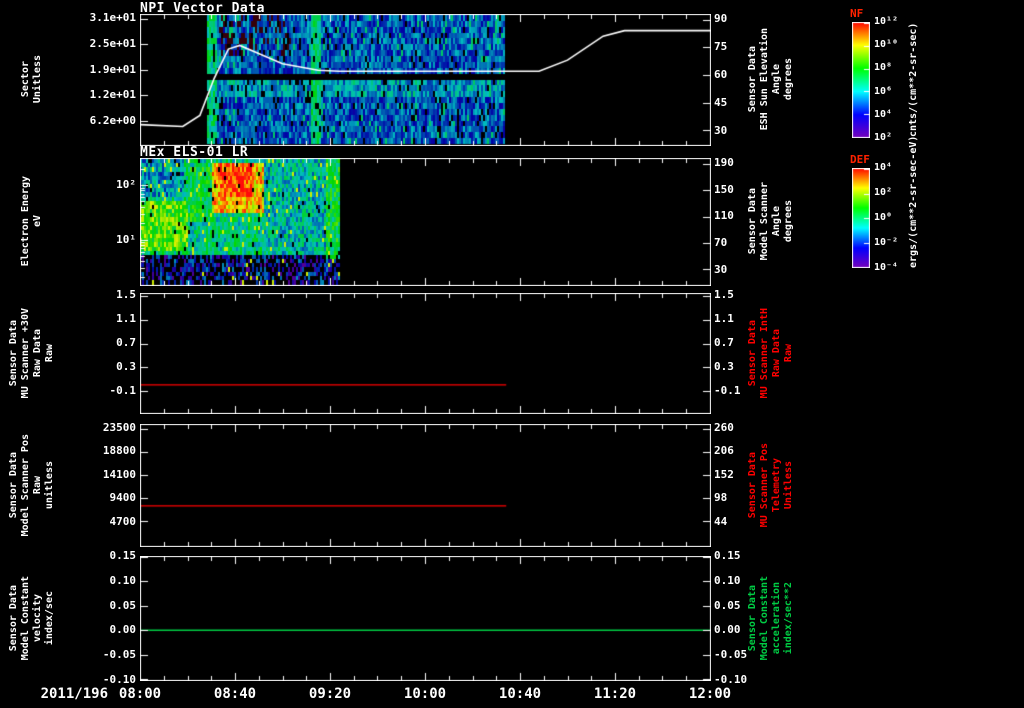 This screenshot has width=1024, height=708. I want to click on y-tick-label-right: 44, so click(721, 521).